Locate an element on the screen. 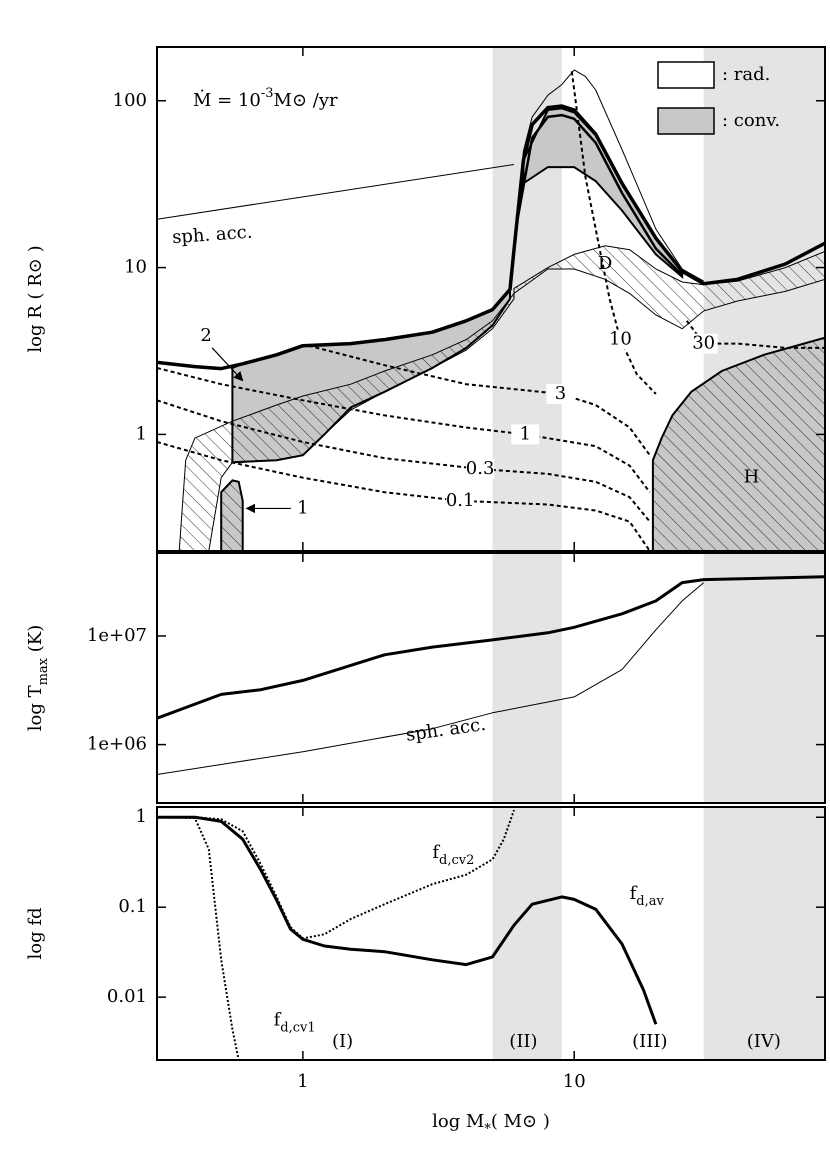 Image resolution: width=830 pixels, height=1150 pixels. formula-part: Ṁ = 10 is located at coordinates (227, 99).